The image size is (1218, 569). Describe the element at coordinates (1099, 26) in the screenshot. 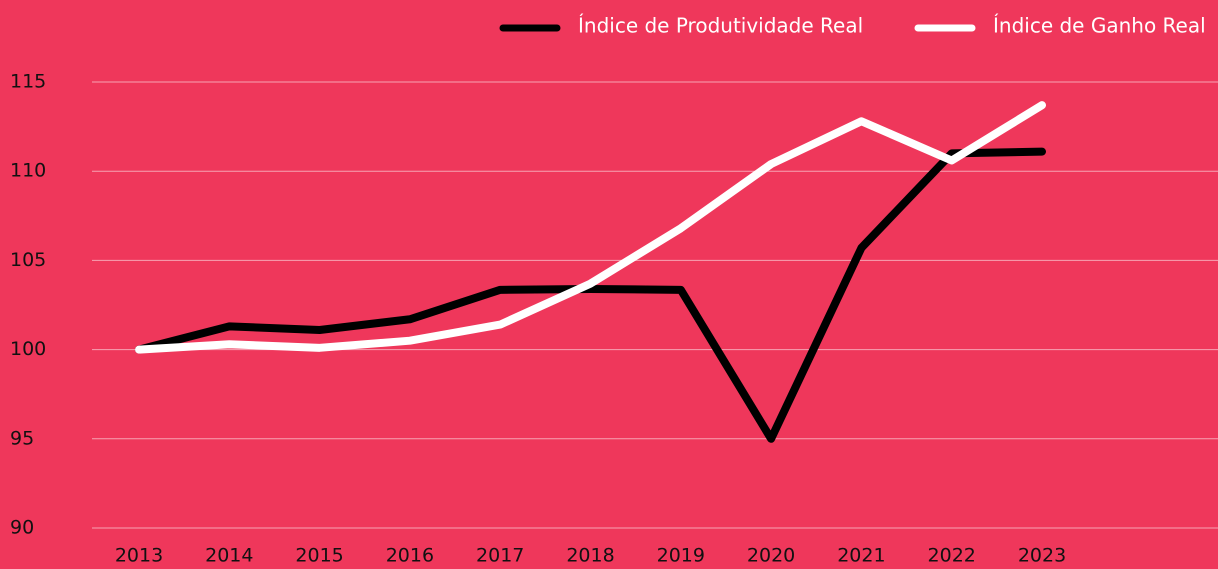

I see `legend-label: Índice de Ganho Real` at that location.